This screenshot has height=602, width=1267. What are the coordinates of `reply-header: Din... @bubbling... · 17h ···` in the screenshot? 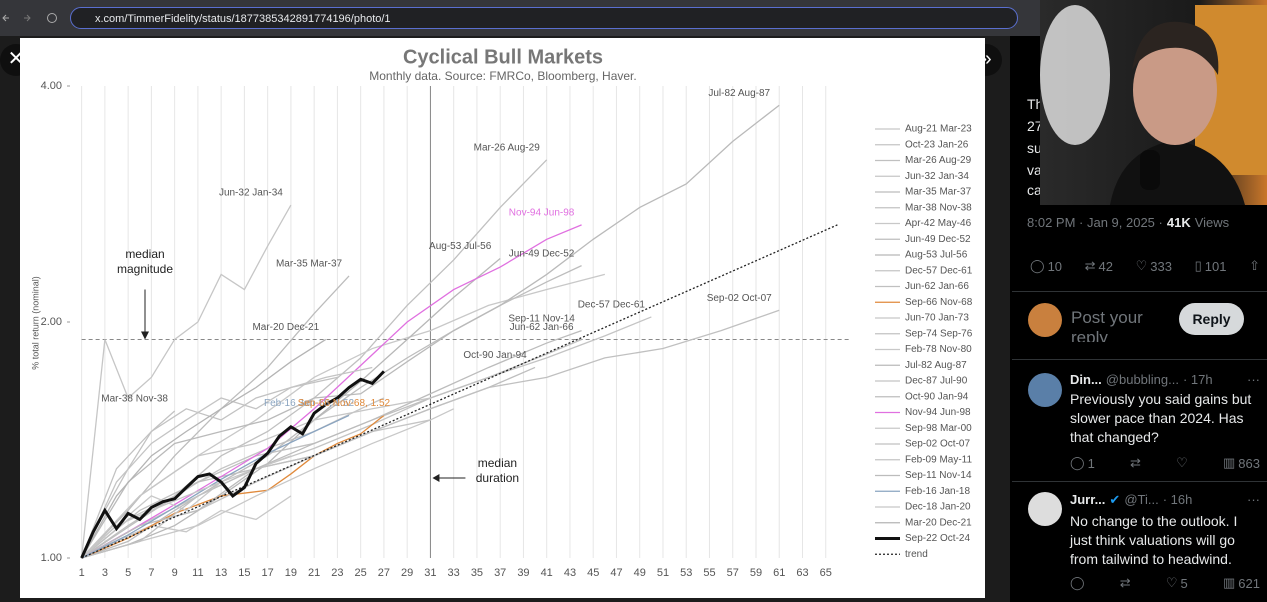 It's located at (1165, 379).